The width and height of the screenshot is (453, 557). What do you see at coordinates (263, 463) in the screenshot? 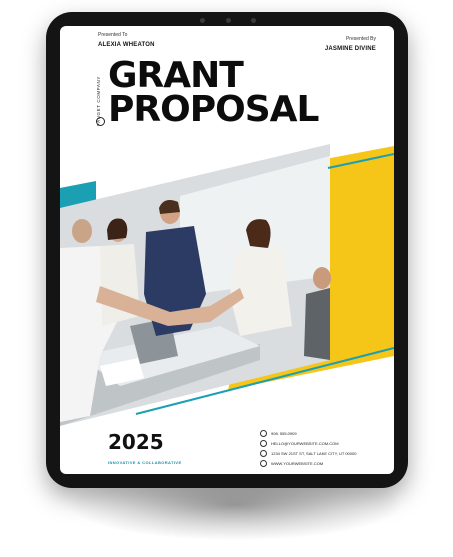
I see `web-icon` at bounding box center [263, 463].